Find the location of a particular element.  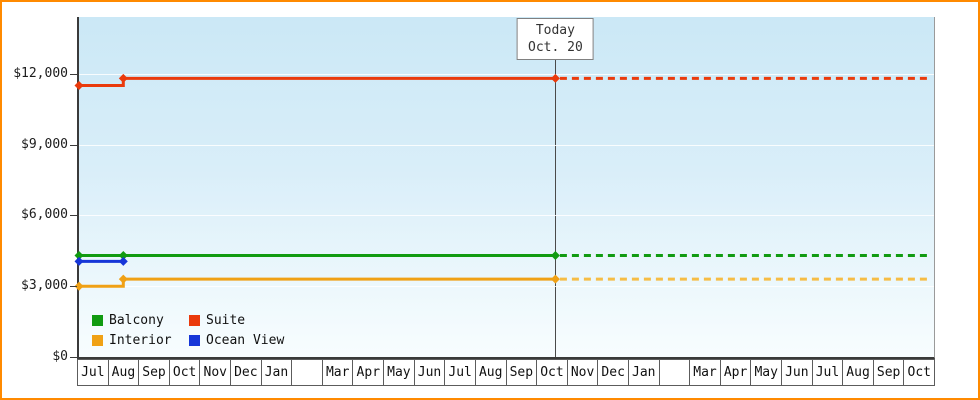

y-axis-label: $12,000 is located at coordinates (40, 73).